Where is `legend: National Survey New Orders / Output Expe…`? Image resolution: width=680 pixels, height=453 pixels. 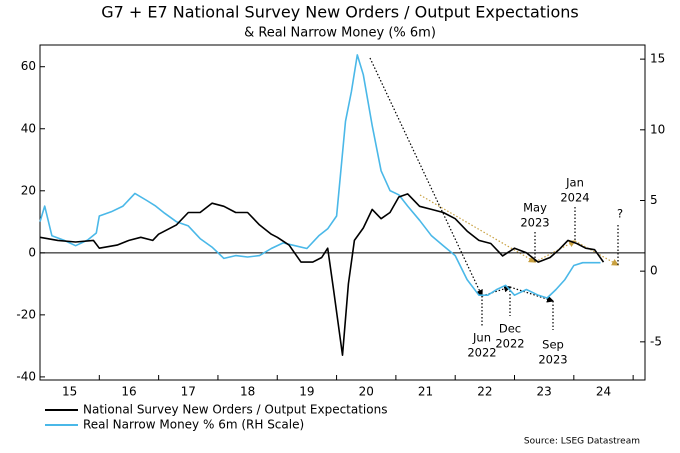
legend: National Survey New Orders / Output Expe… is located at coordinates (216, 417).